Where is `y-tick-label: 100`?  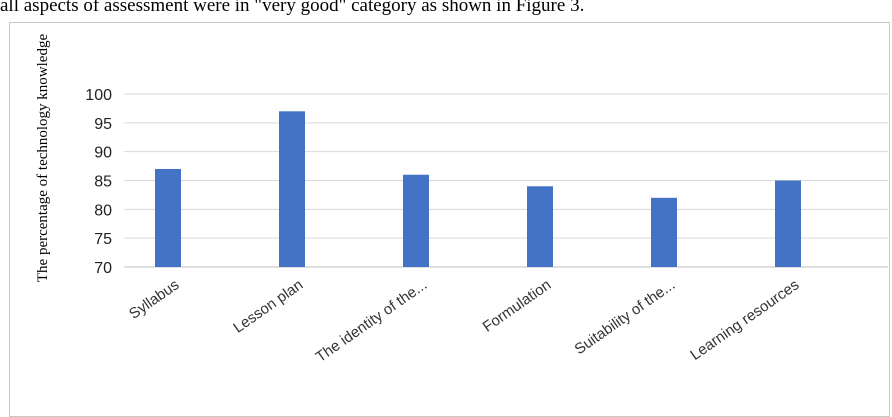
y-tick-label: 100 is located at coordinates (98, 95).